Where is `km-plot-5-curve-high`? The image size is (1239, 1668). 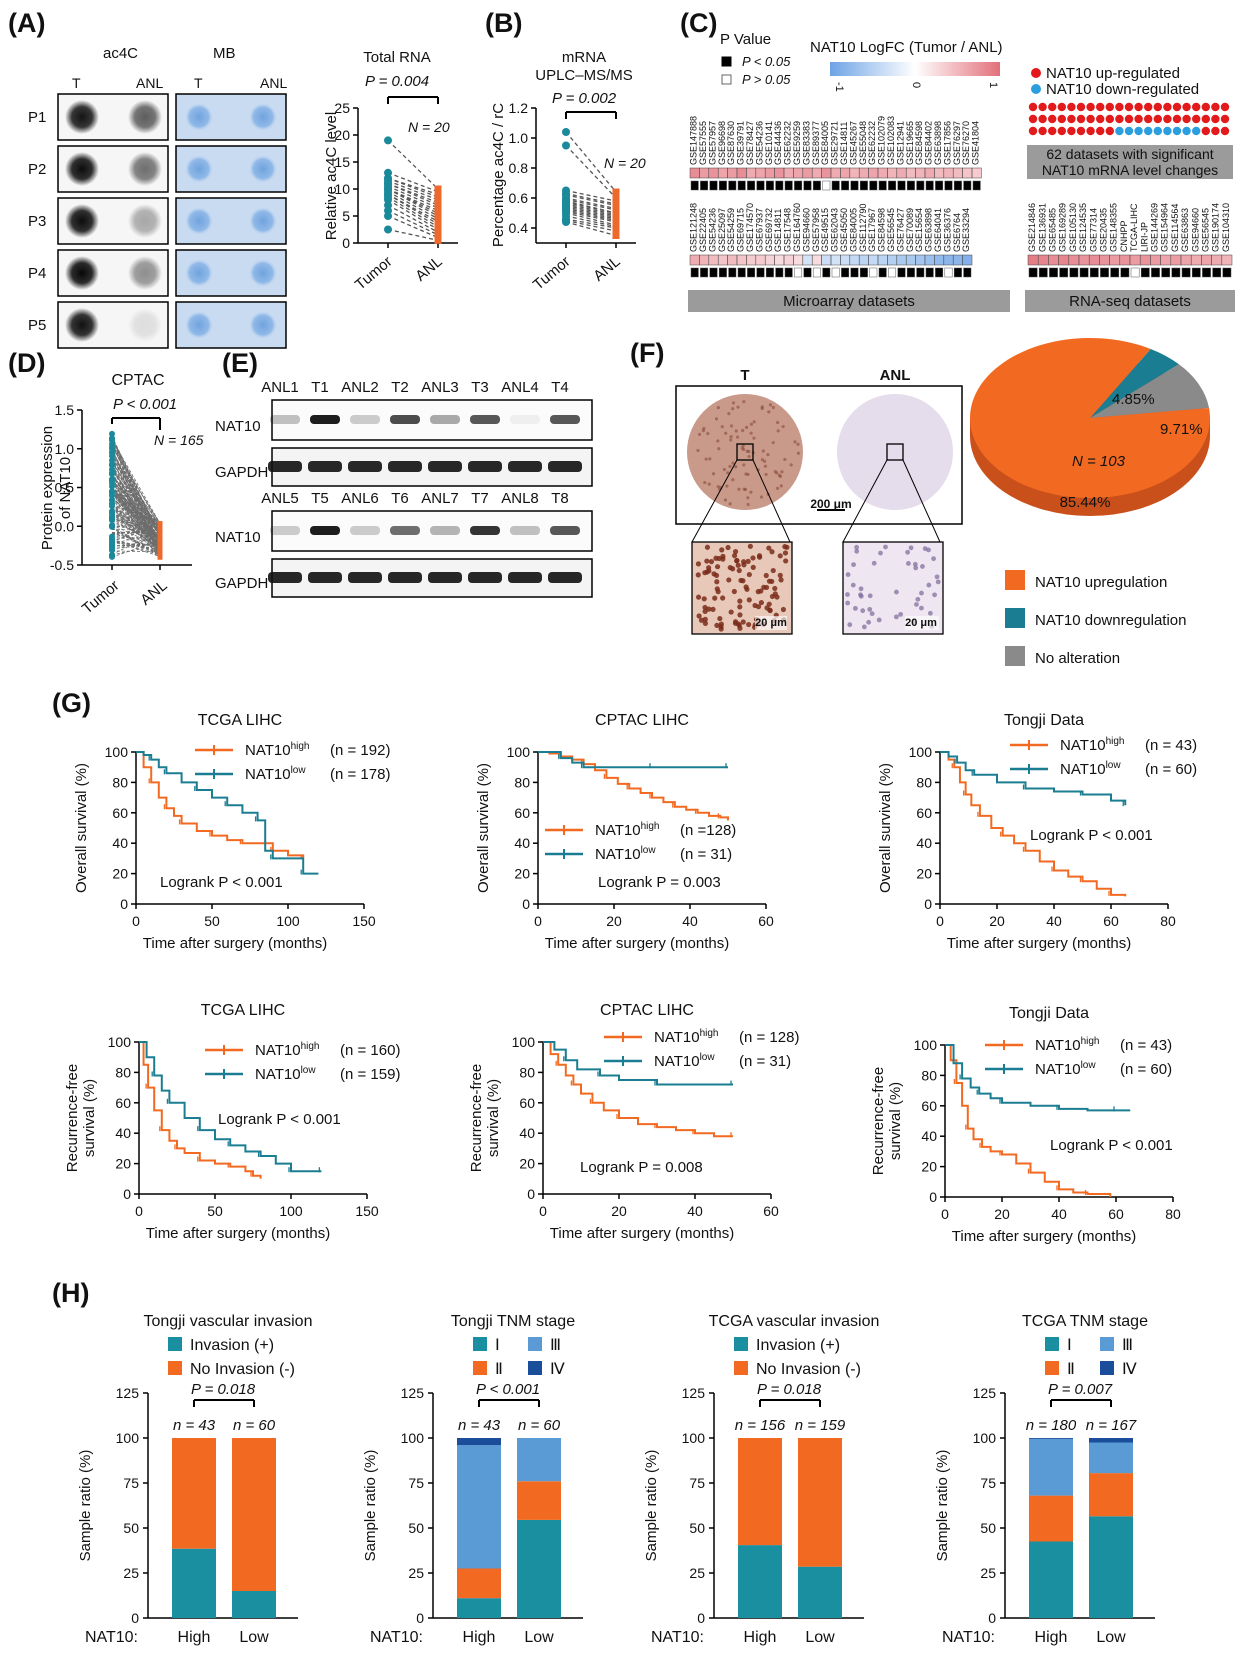
km-plot-5-curve-high is located at coordinates (638, 1089).